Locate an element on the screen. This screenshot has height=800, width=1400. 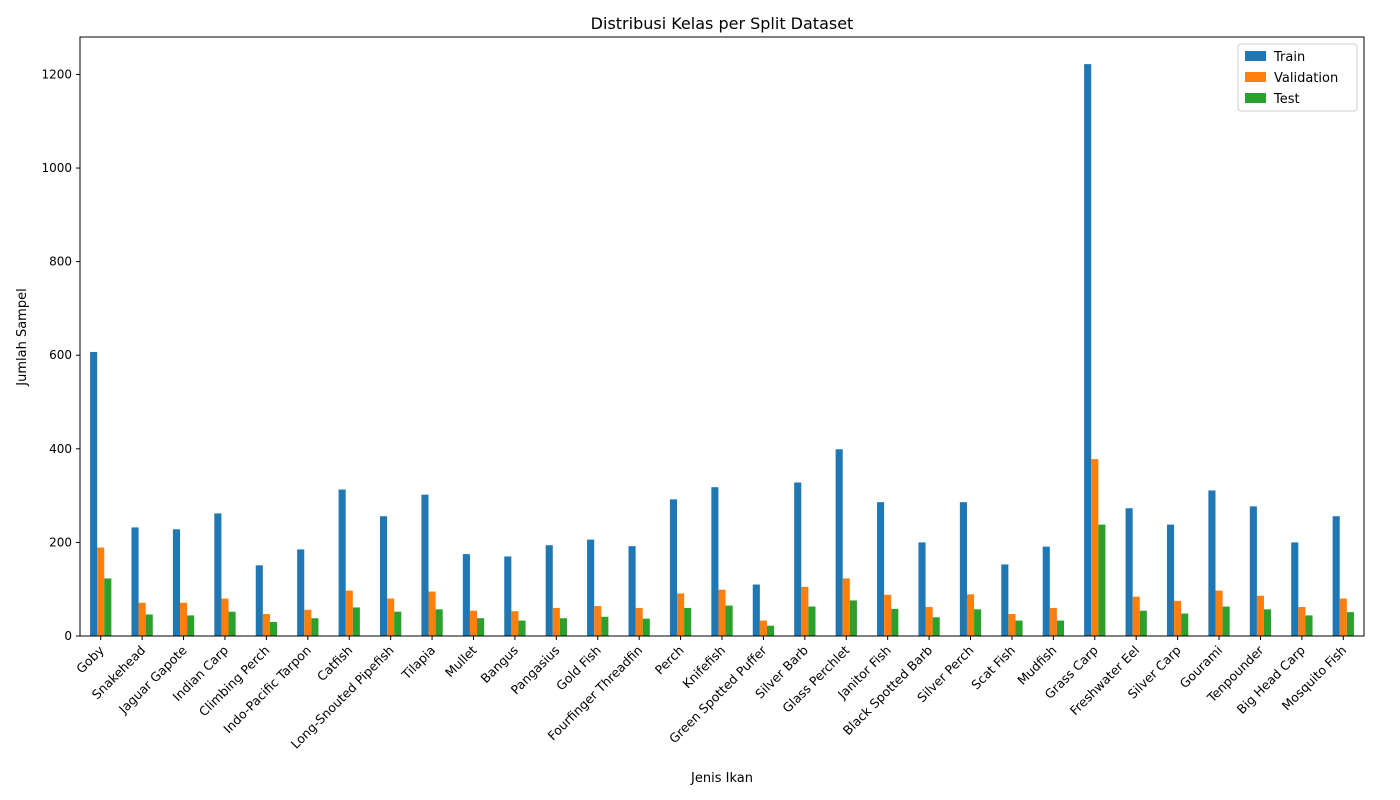
legend-swatch-validation is located at coordinates (1255, 77).